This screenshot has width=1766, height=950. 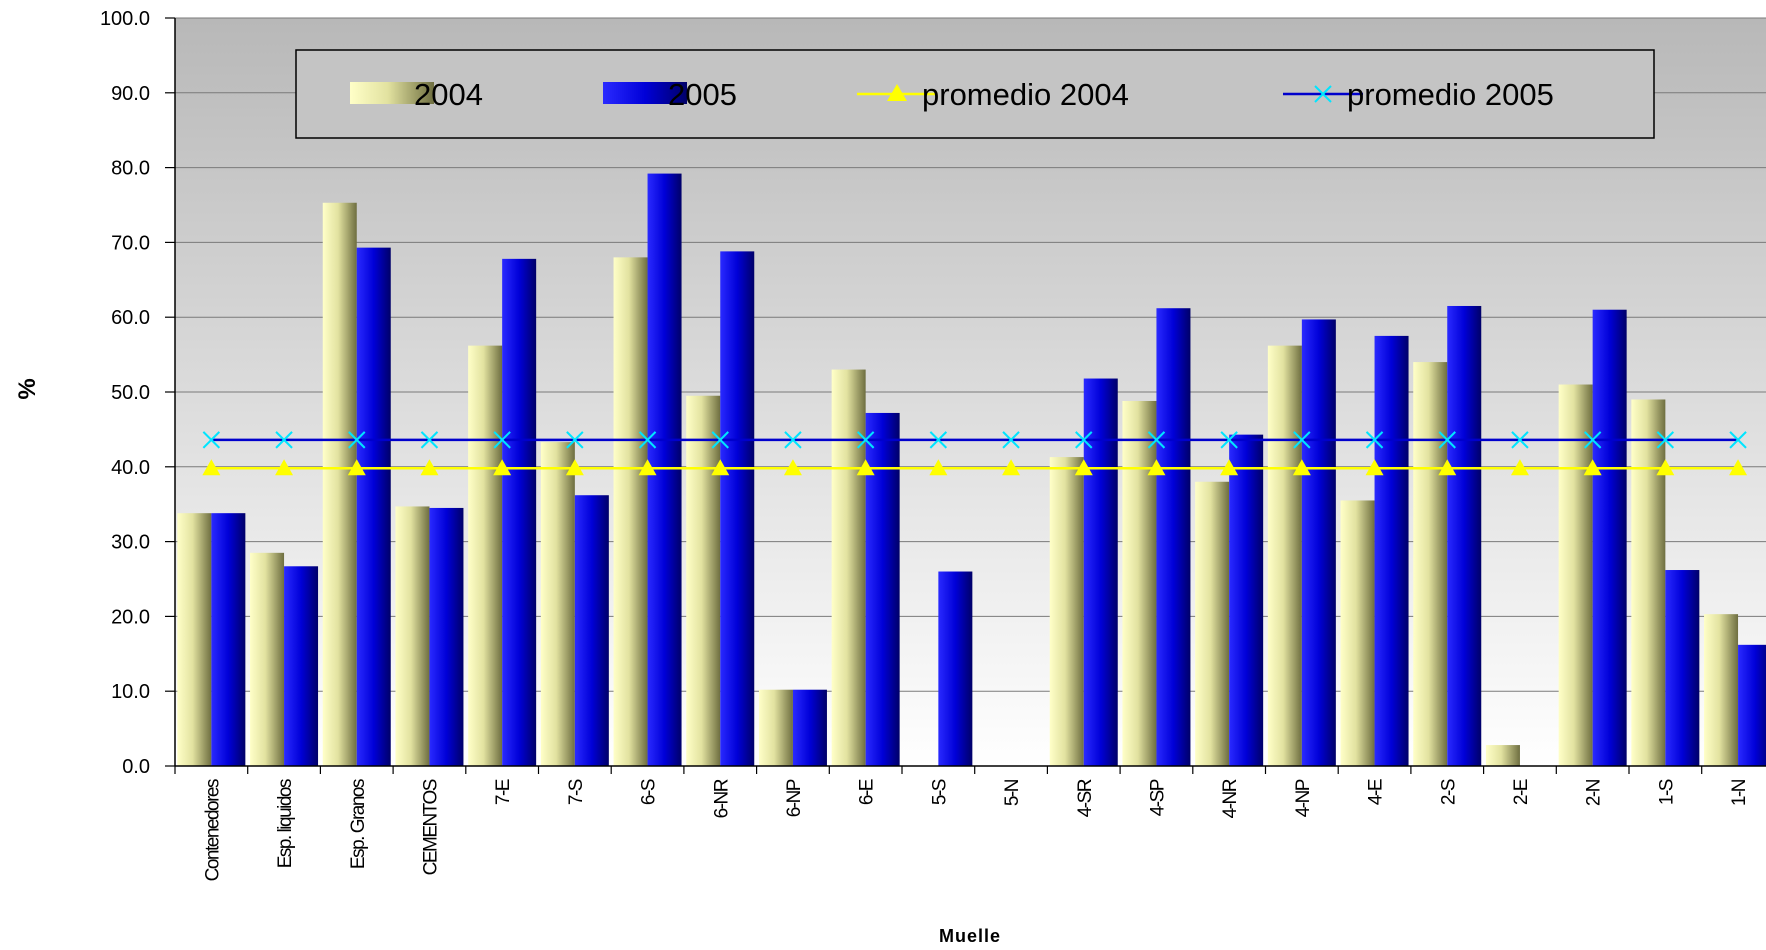 What do you see at coordinates (1575, 575) in the screenshot?
I see `bar-2004-2-N` at bounding box center [1575, 575].